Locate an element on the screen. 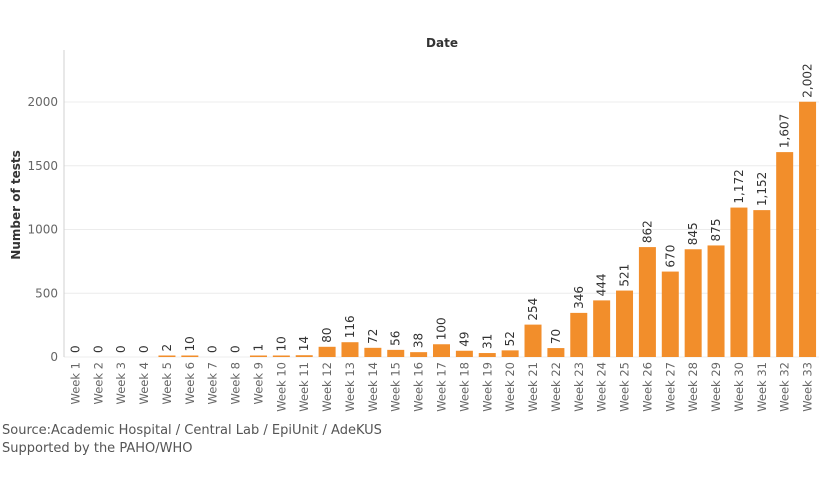  data-label: 1,607 is located at coordinates (785, 131).